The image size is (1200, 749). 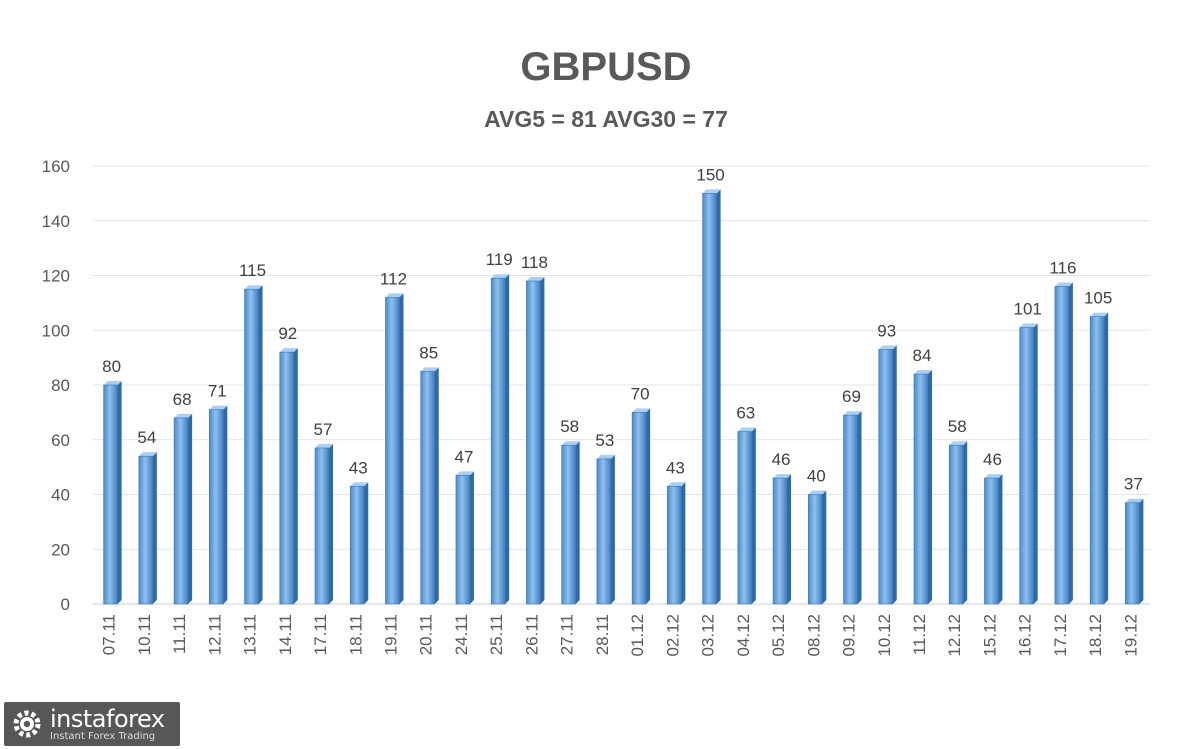 I want to click on x-tick-label: 08.12, so click(x=813, y=635).